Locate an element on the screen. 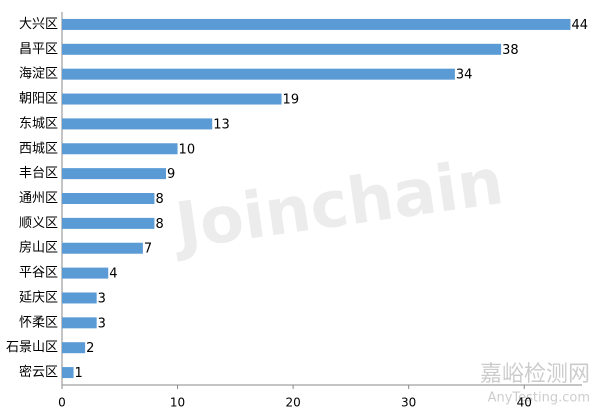  y-tick-label: 昌平区 is located at coordinates (38, 49).